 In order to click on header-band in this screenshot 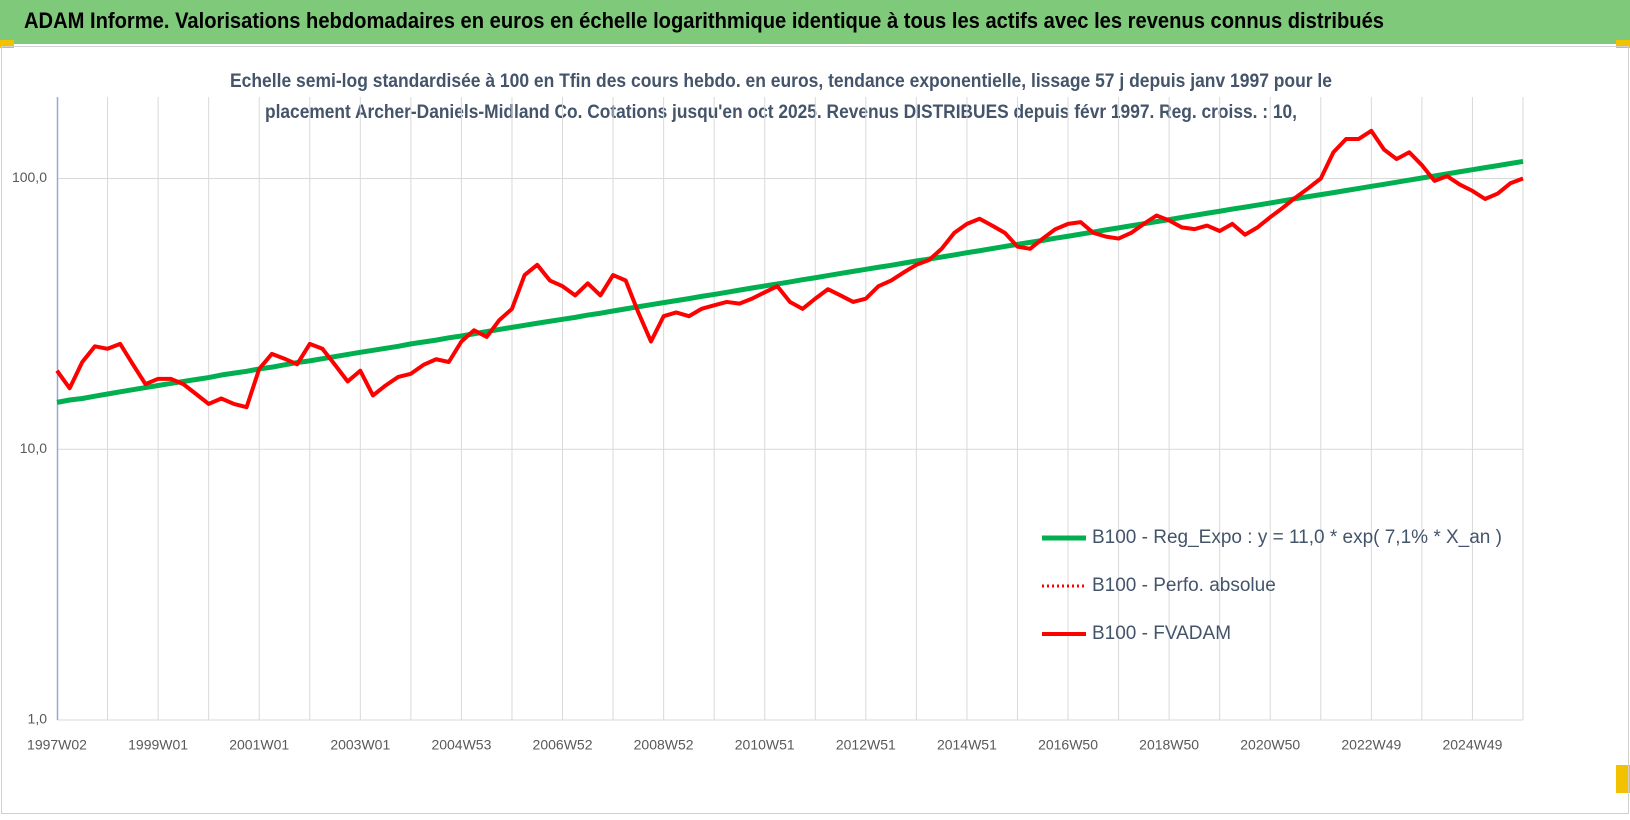, I will do `click(815, 22)`.